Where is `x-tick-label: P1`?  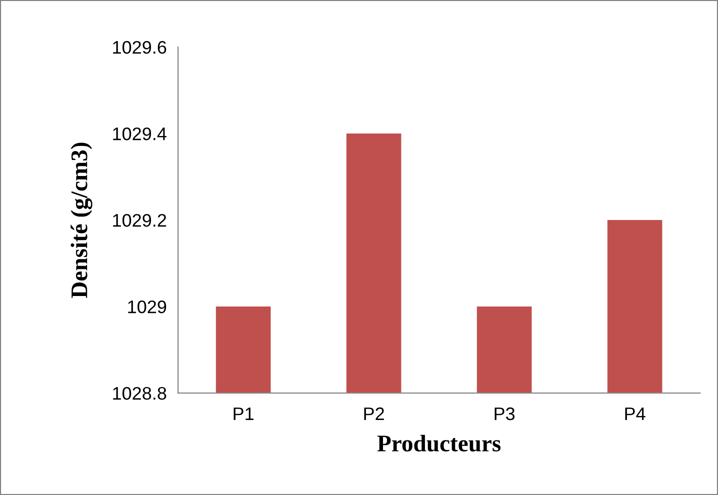 x-tick-label: P1 is located at coordinates (244, 414).